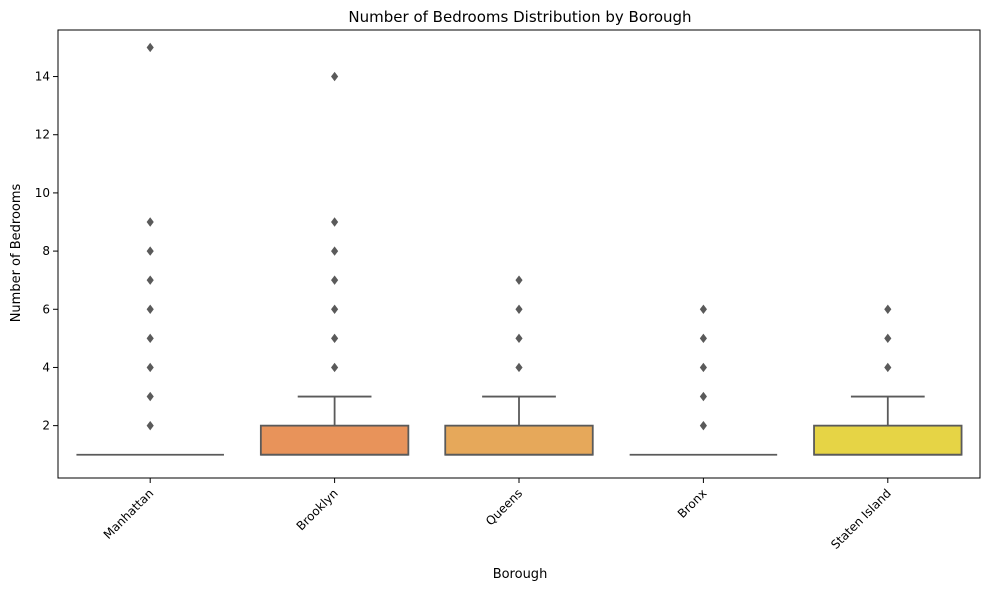 The image size is (989, 590). I want to click on y-tick-label: 12, so click(42, 135).